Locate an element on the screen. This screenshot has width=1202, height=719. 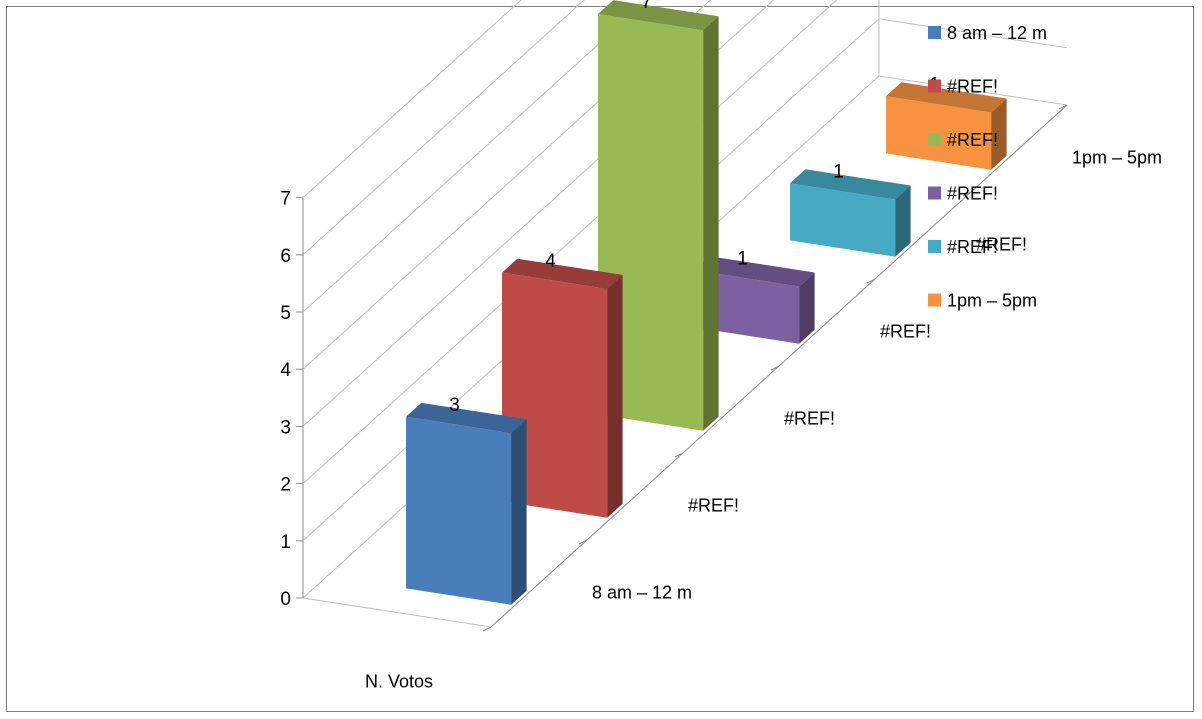
legend-item: 8 am – 12 m is located at coordinates (987, 33).